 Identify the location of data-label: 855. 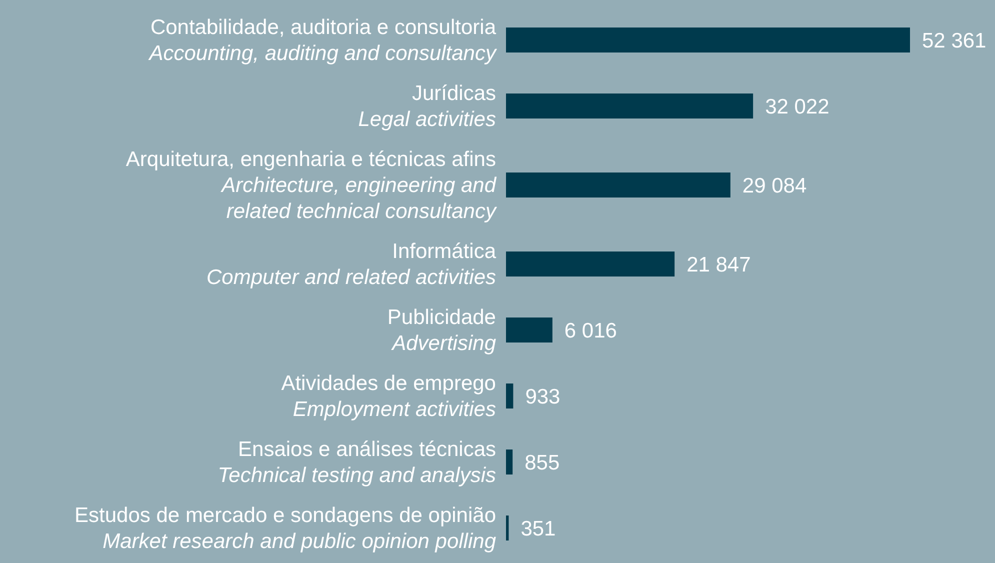
(542, 462).